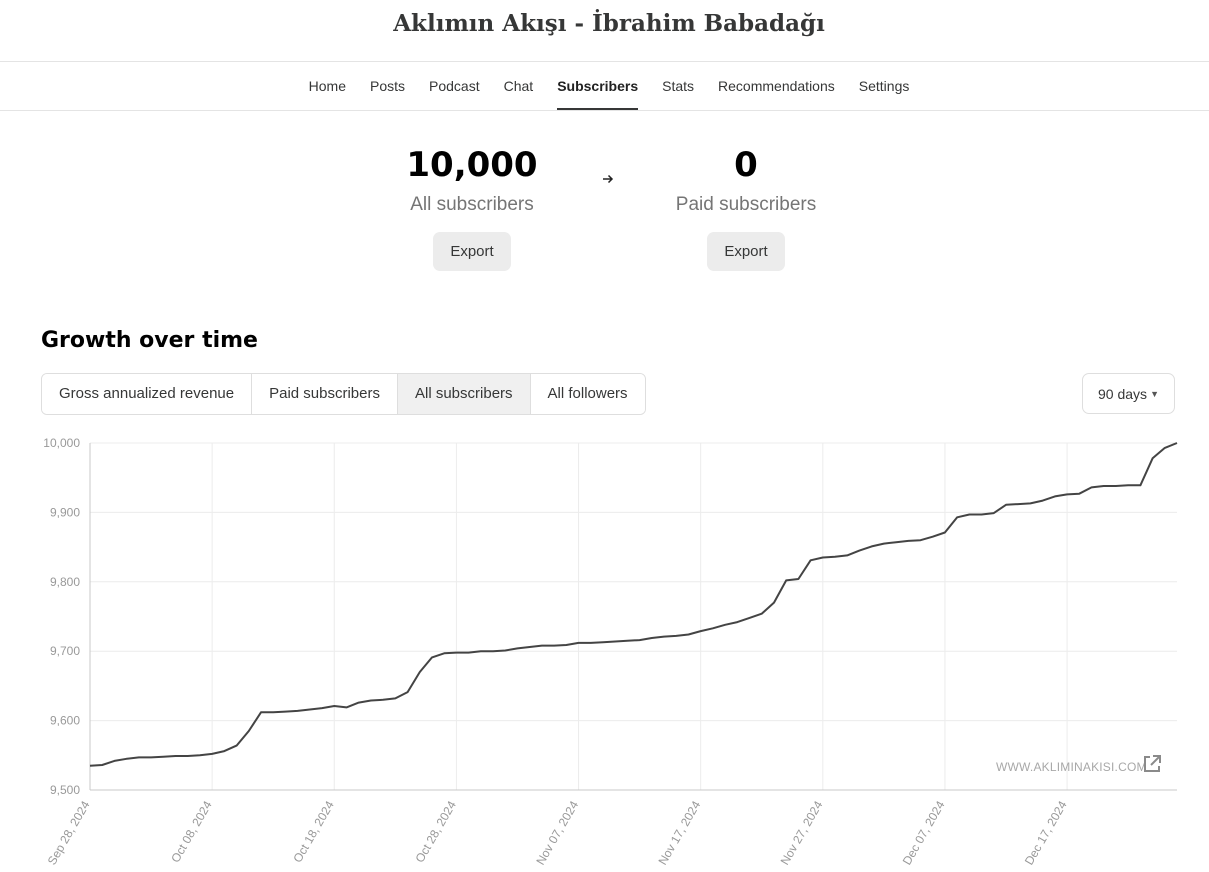  I want to click on paid-subscribers-label: Paid subscribers, so click(746, 204).